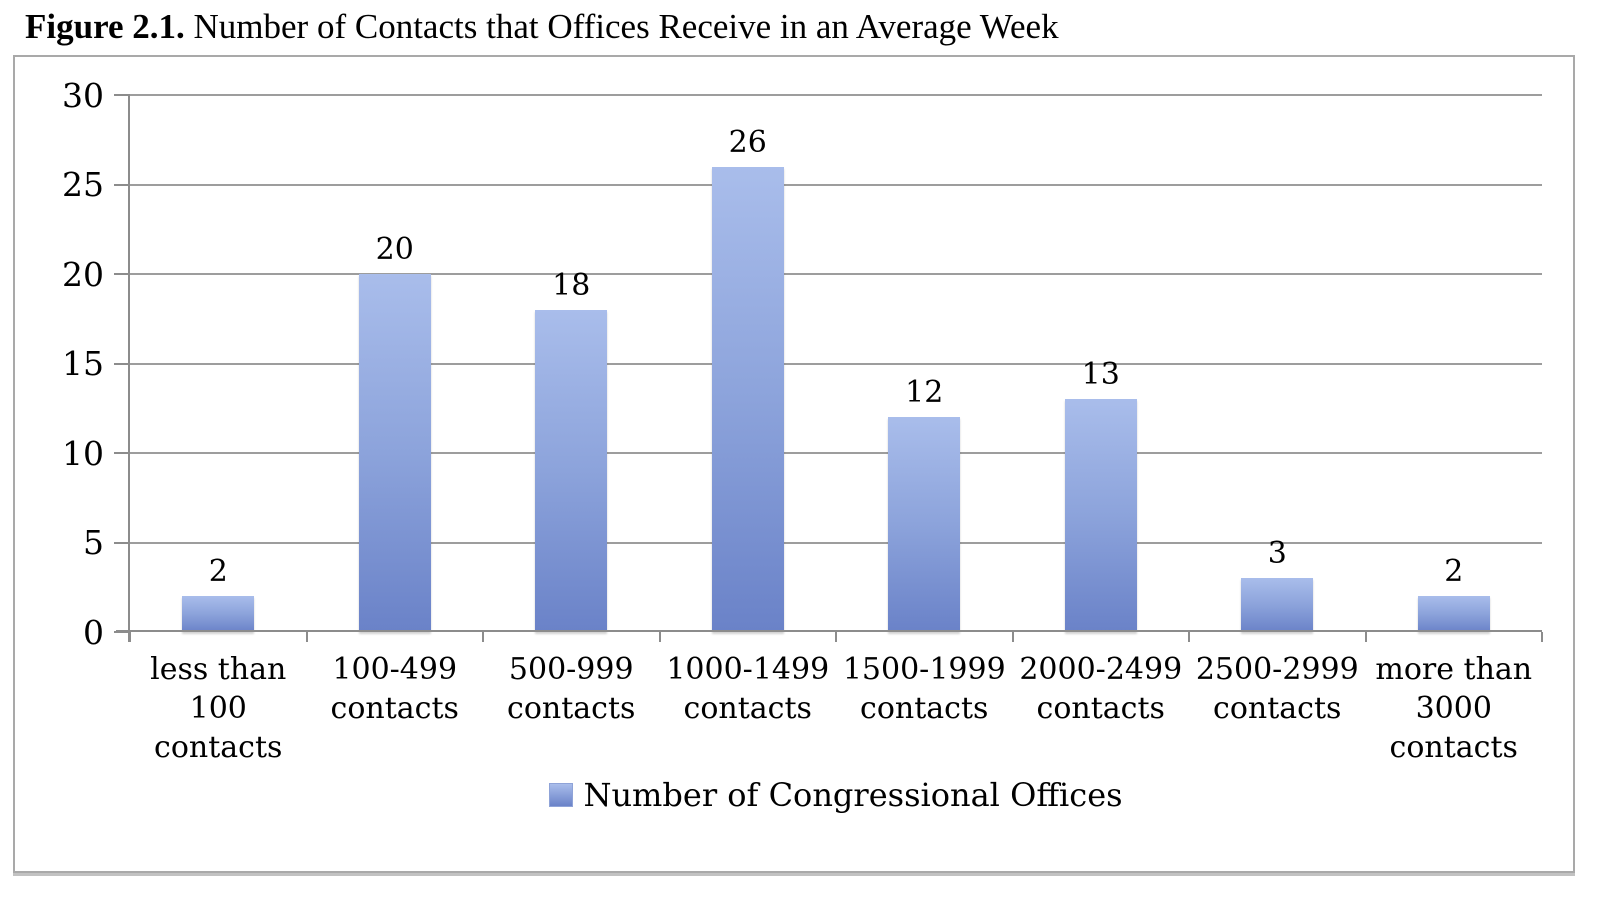  I want to click on y-axis-label-20: 20, so click(83, 274).